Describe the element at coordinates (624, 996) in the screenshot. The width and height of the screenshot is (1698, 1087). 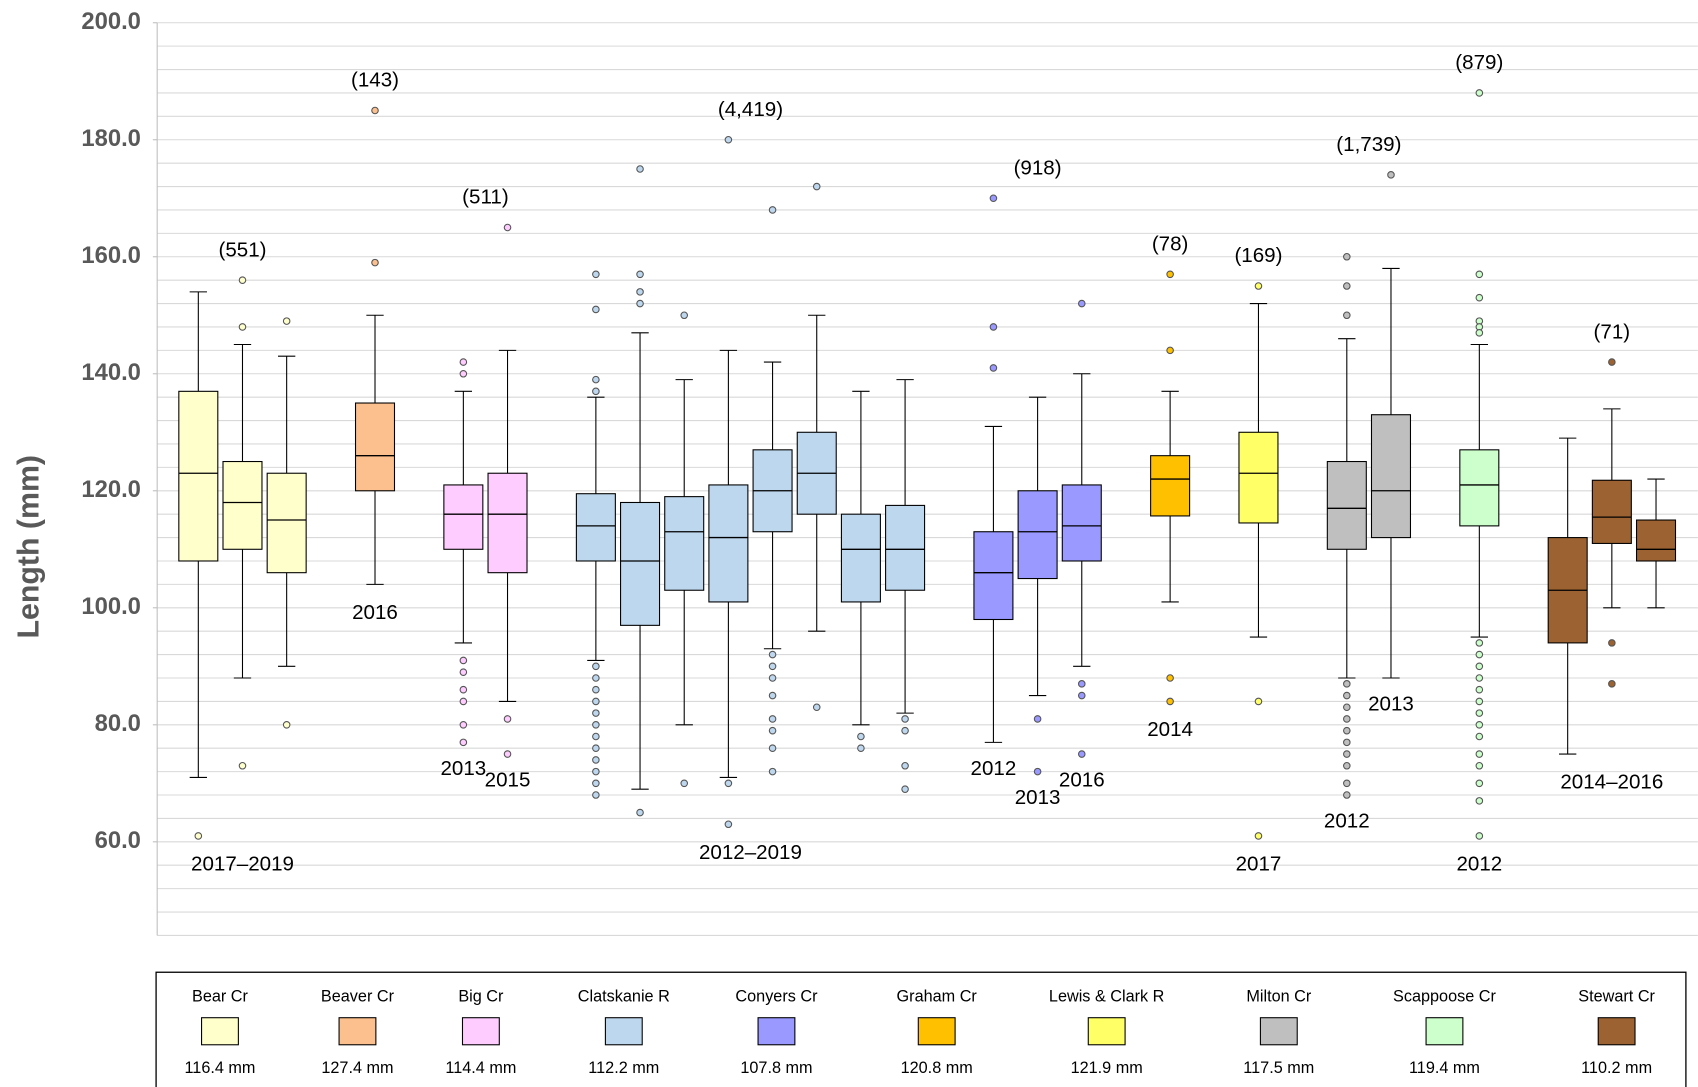
I see `legend-name: Clatskanie R` at that location.